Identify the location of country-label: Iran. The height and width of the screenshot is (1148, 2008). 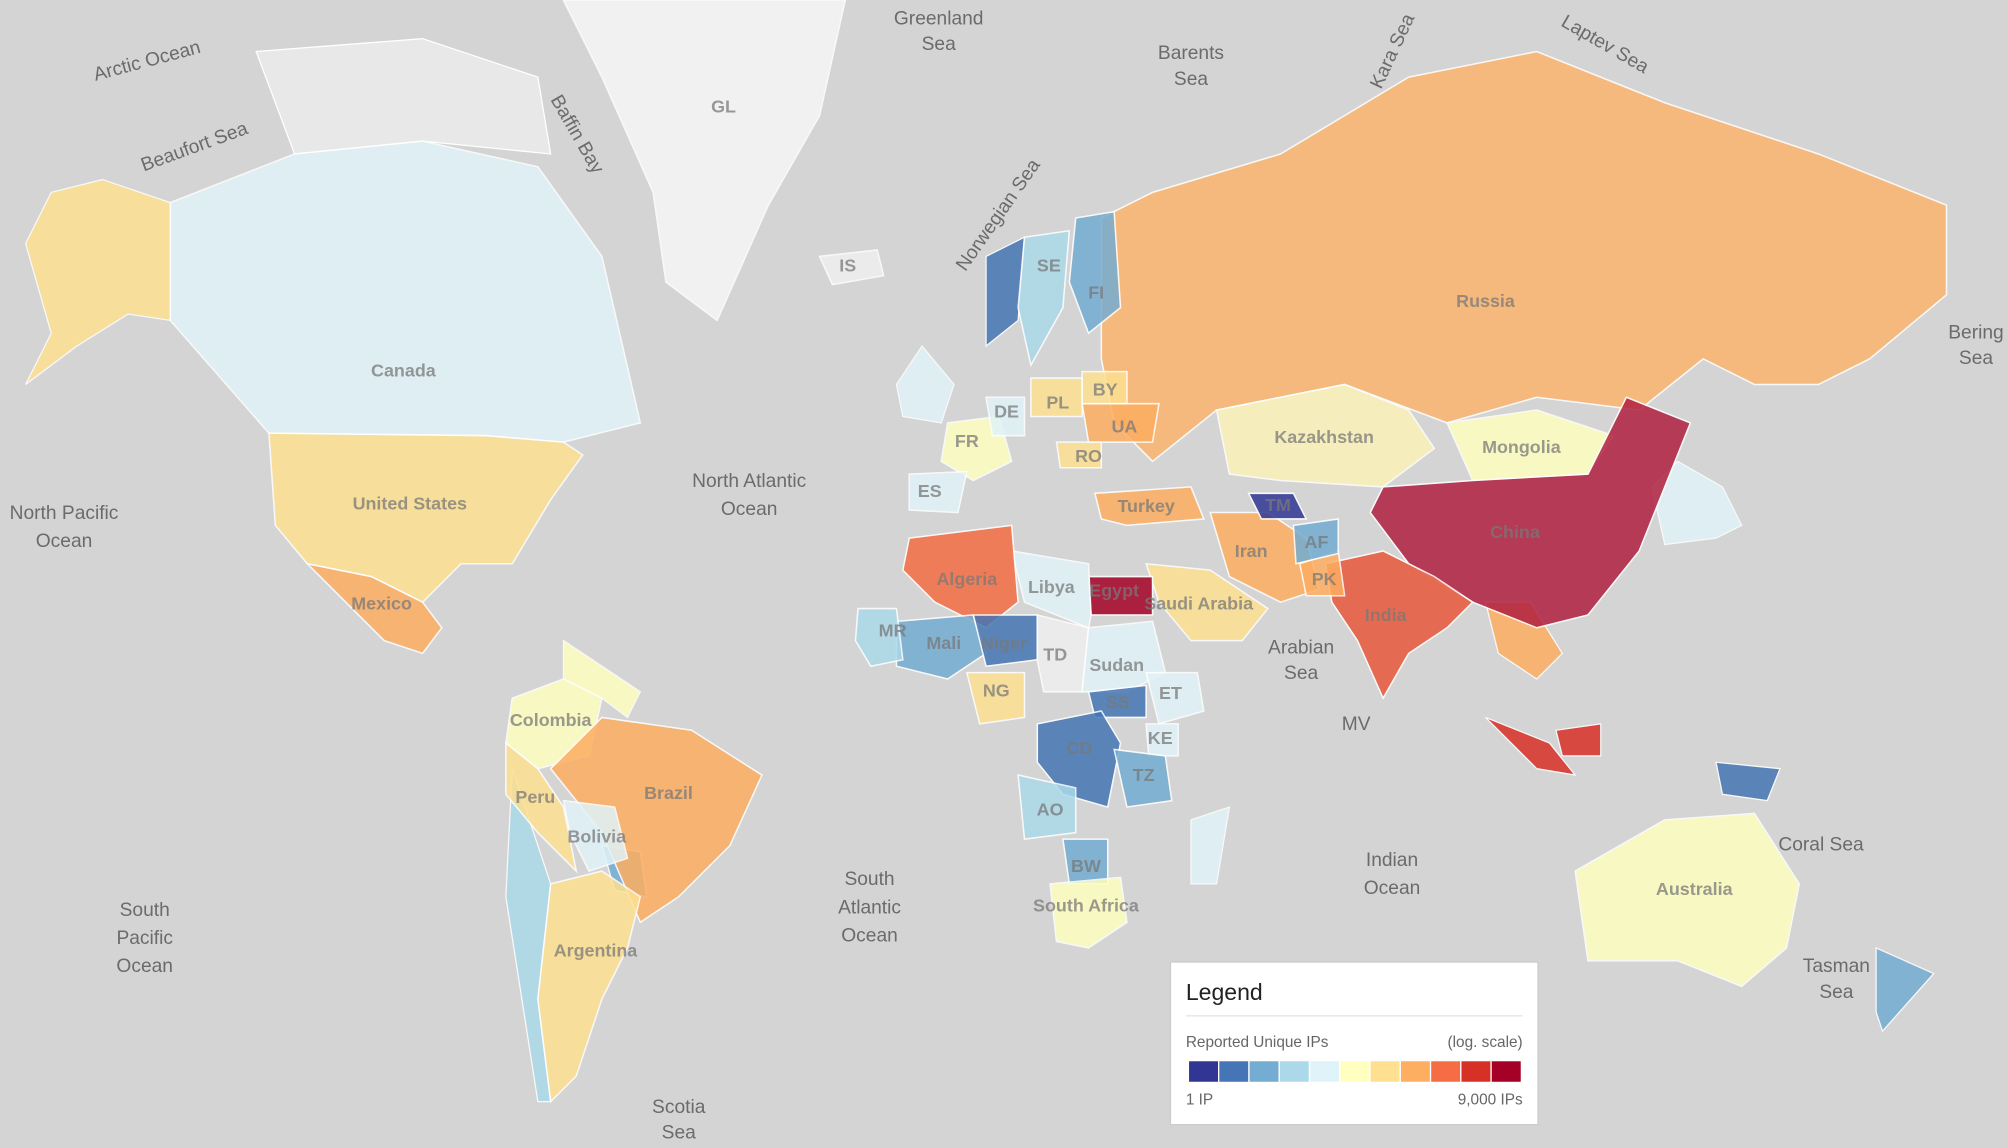
(1251, 551).